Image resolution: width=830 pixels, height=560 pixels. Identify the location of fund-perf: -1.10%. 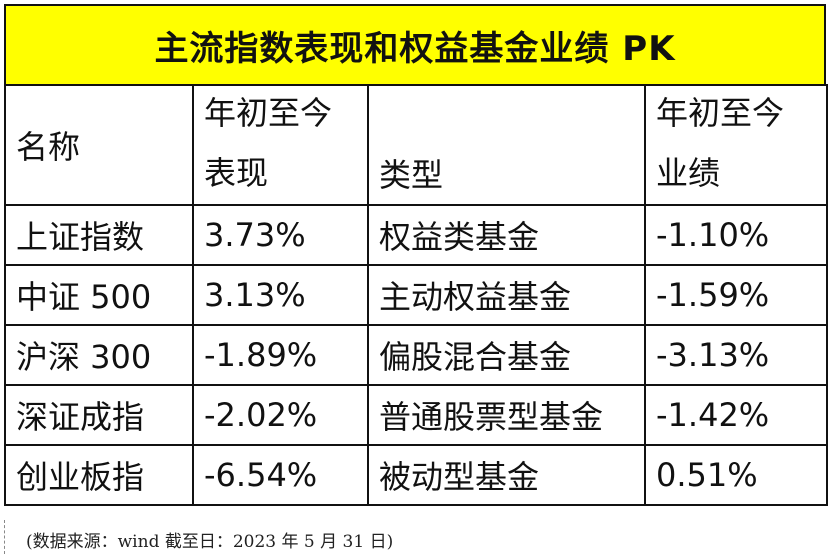
(736, 235).